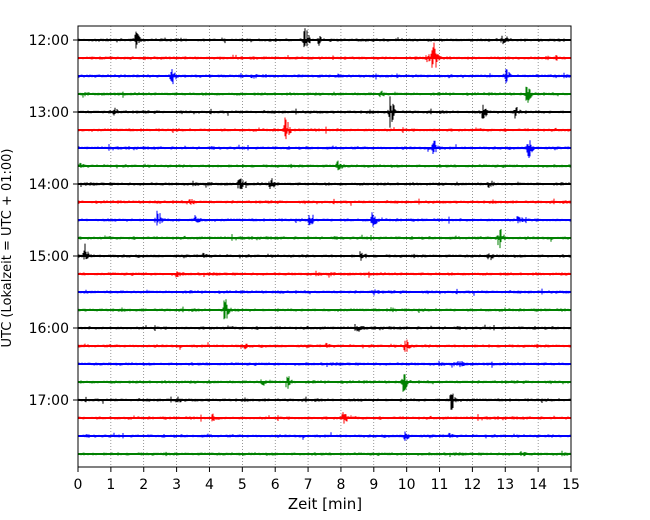 The width and height of the screenshot is (650, 520). What do you see at coordinates (505, 485) in the screenshot?
I see `x-tick-label: 13` at bounding box center [505, 485].